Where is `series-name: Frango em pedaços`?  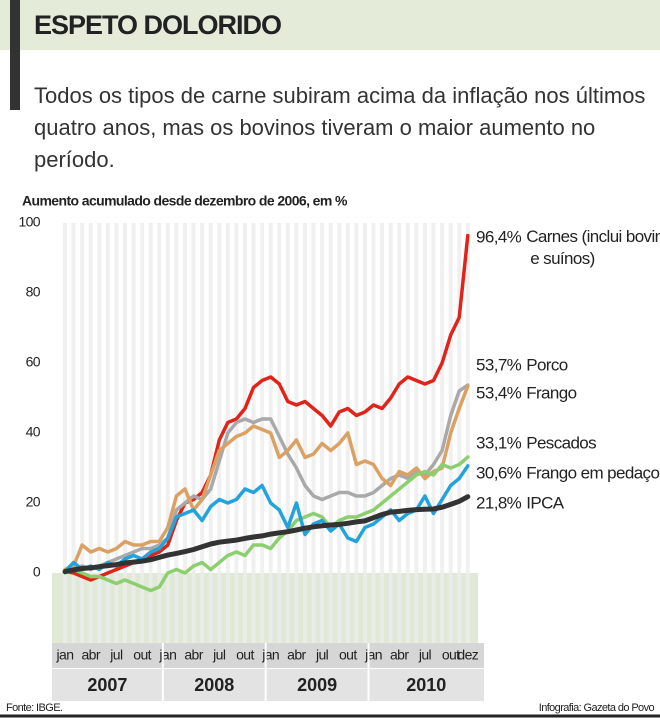 series-name: Frango em pedaços is located at coordinates (593, 472).